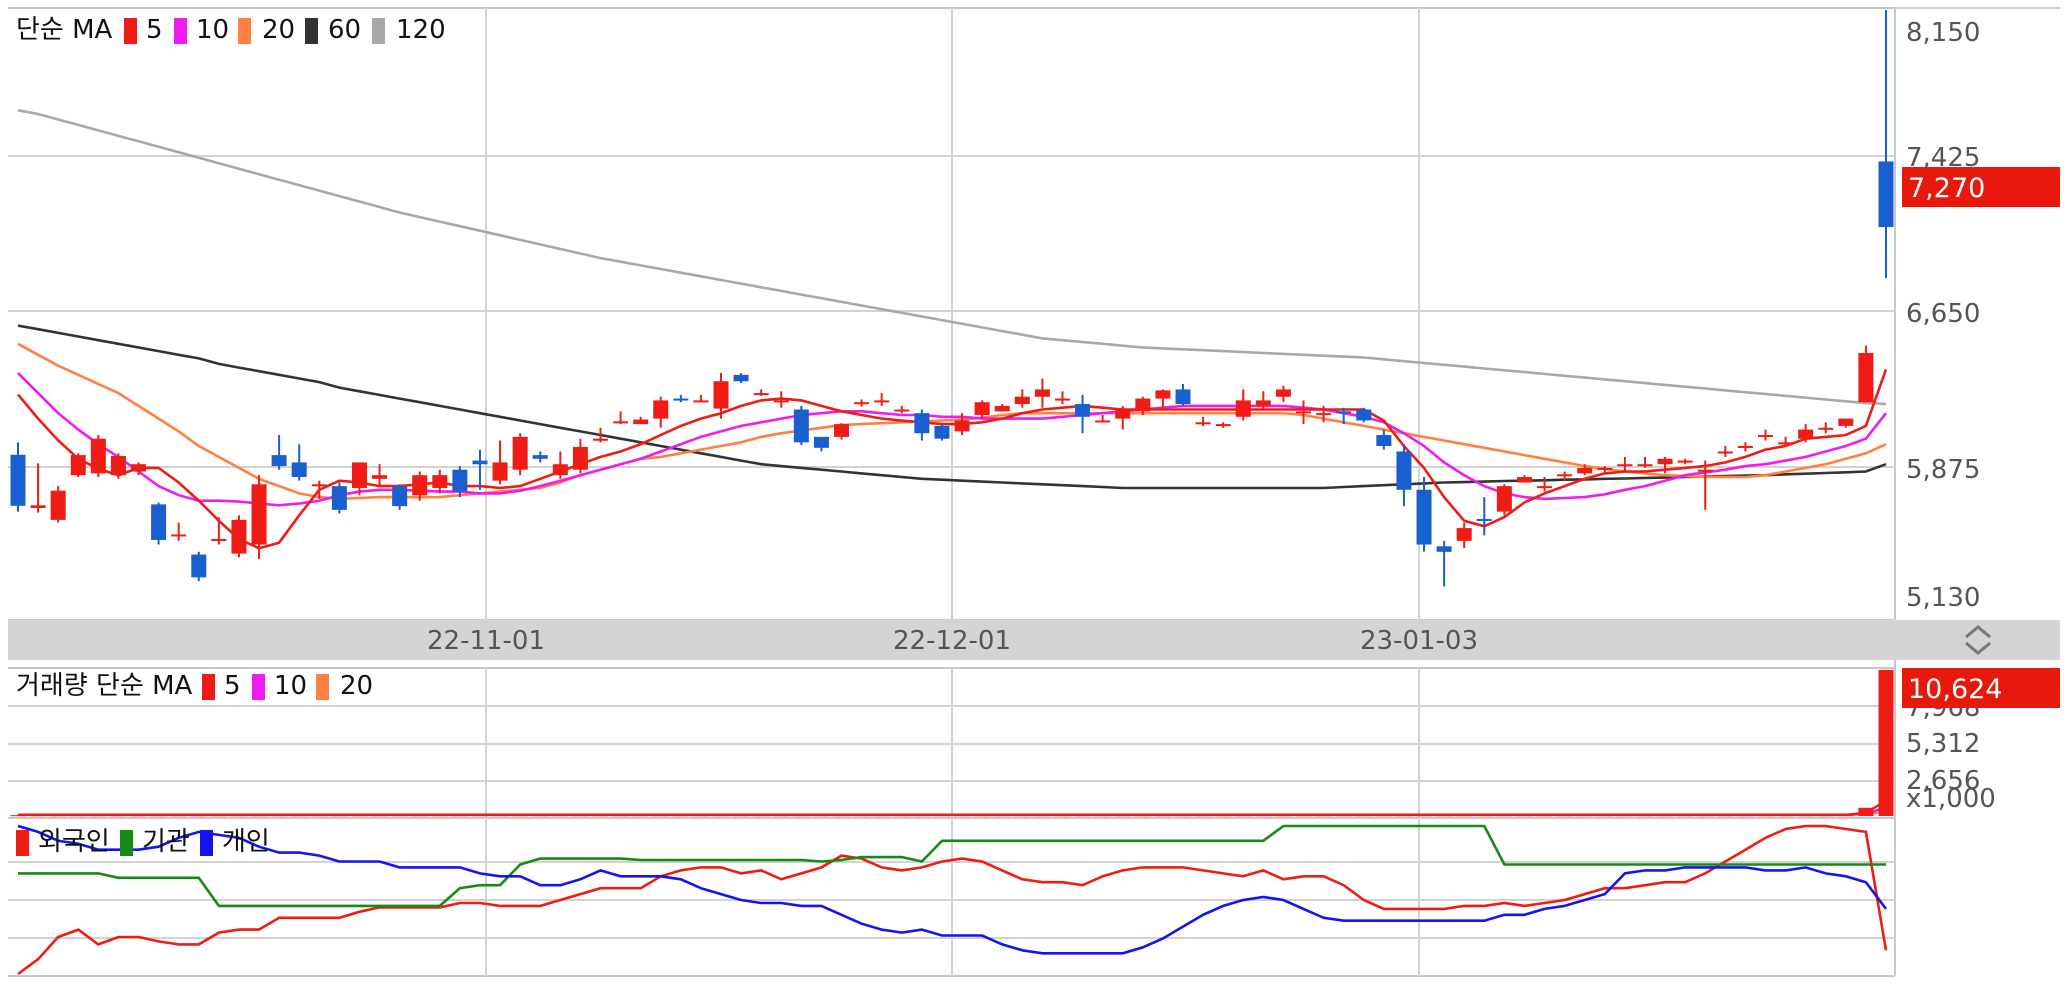  What do you see at coordinates (1955, 689) in the screenshot?
I see `current-volume-value: 10,624` at bounding box center [1955, 689].